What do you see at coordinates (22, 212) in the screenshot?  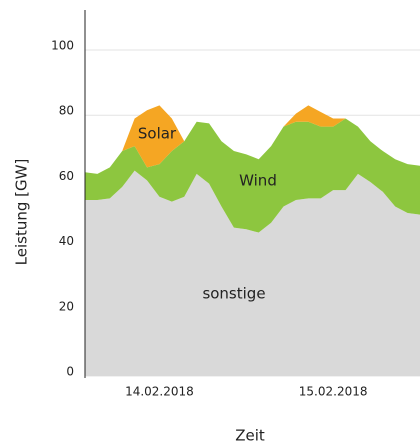 I see `y-axis-label: Leistung [GW]` at bounding box center [22, 212].